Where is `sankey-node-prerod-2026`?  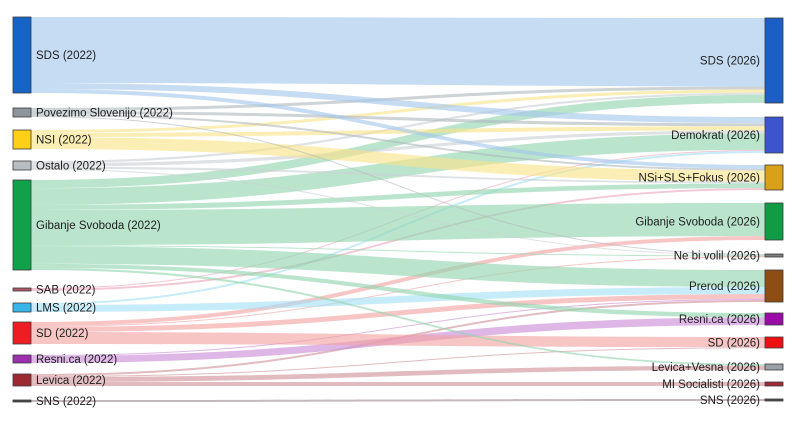 sankey-node-prerod-2026 is located at coordinates (774, 286).